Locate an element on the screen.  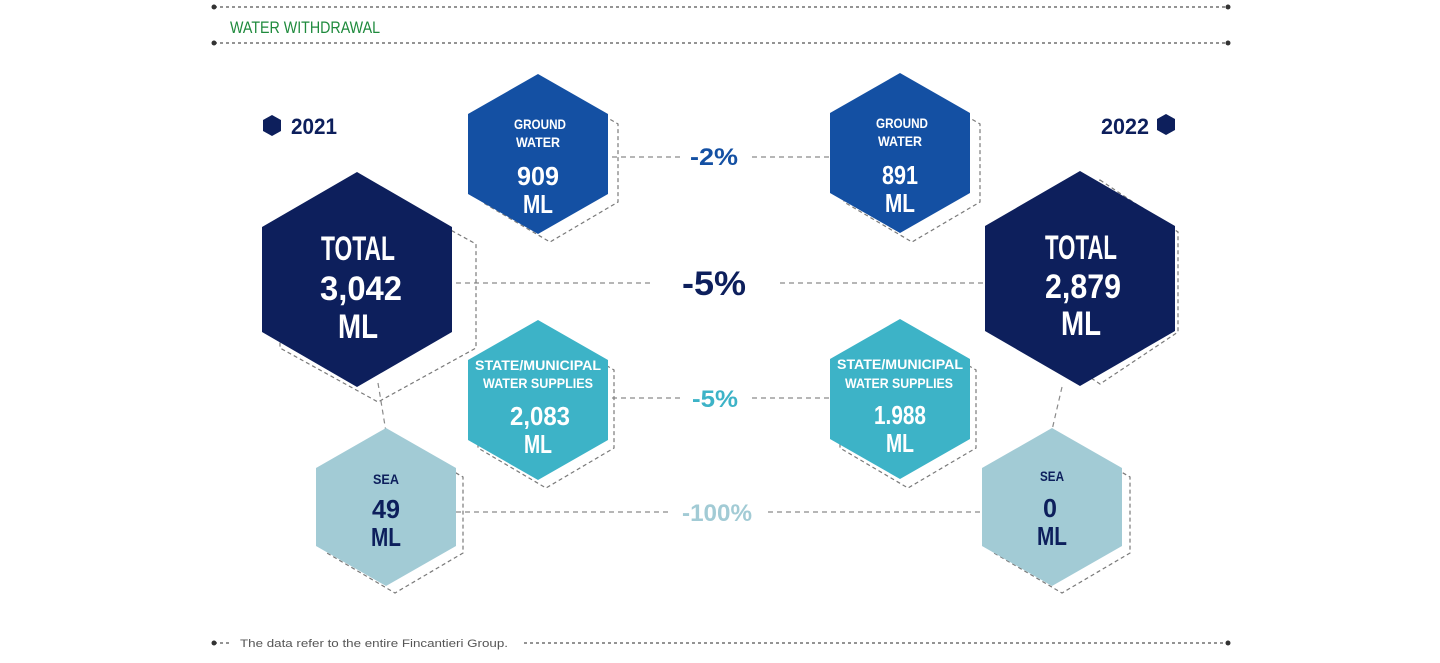
hex-ground-2021 is located at coordinates (538, 154).